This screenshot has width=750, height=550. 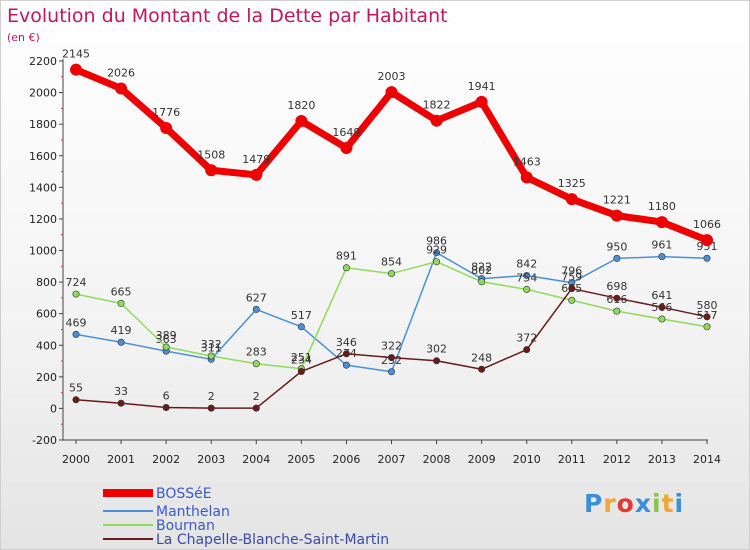 I want to click on y-tick-label: 400, so click(x=46, y=345).